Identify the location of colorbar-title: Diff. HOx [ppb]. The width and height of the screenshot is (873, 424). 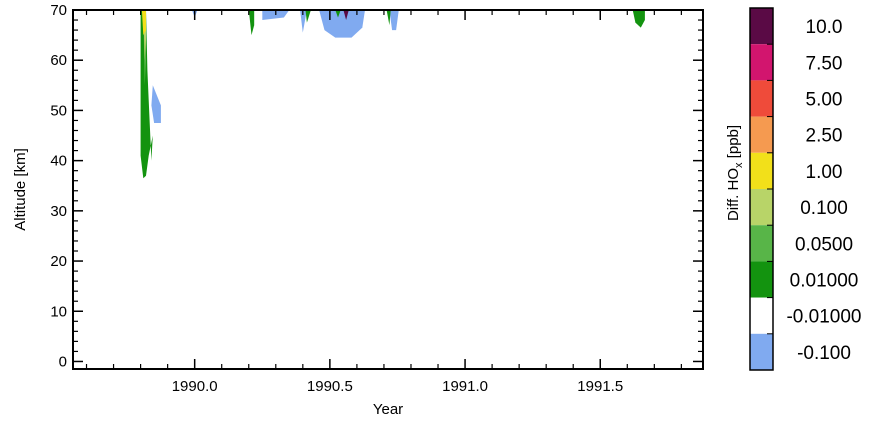
(735, 173).